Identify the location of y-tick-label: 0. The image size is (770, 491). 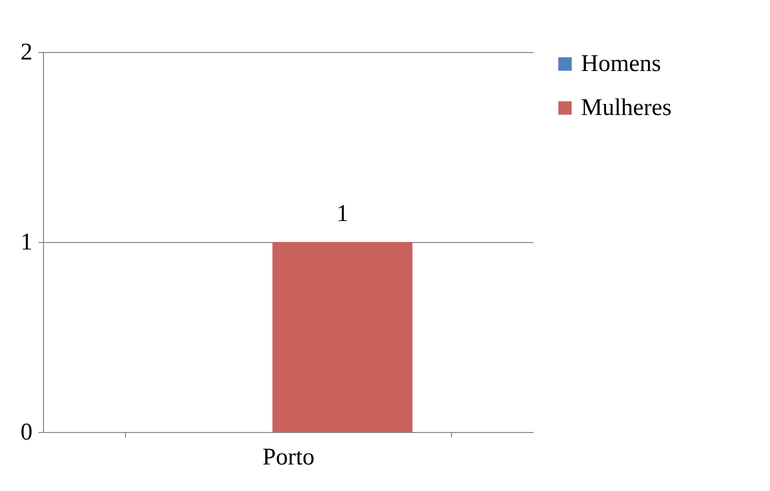
(26, 433).